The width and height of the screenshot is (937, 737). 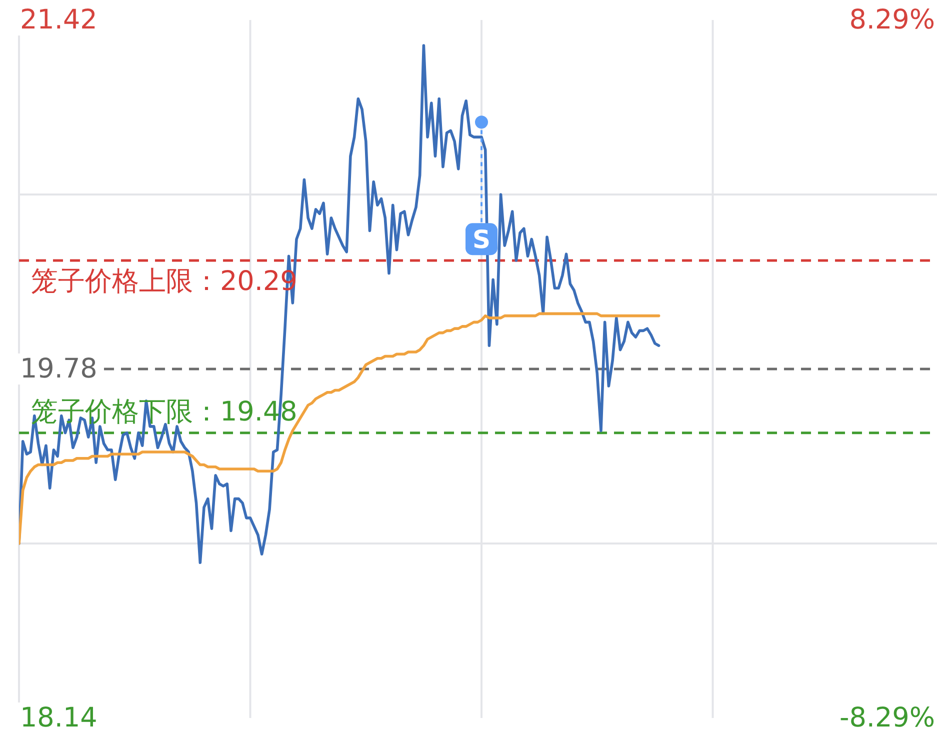 I want to click on y-tick-label: 19.78, so click(x=59, y=369).